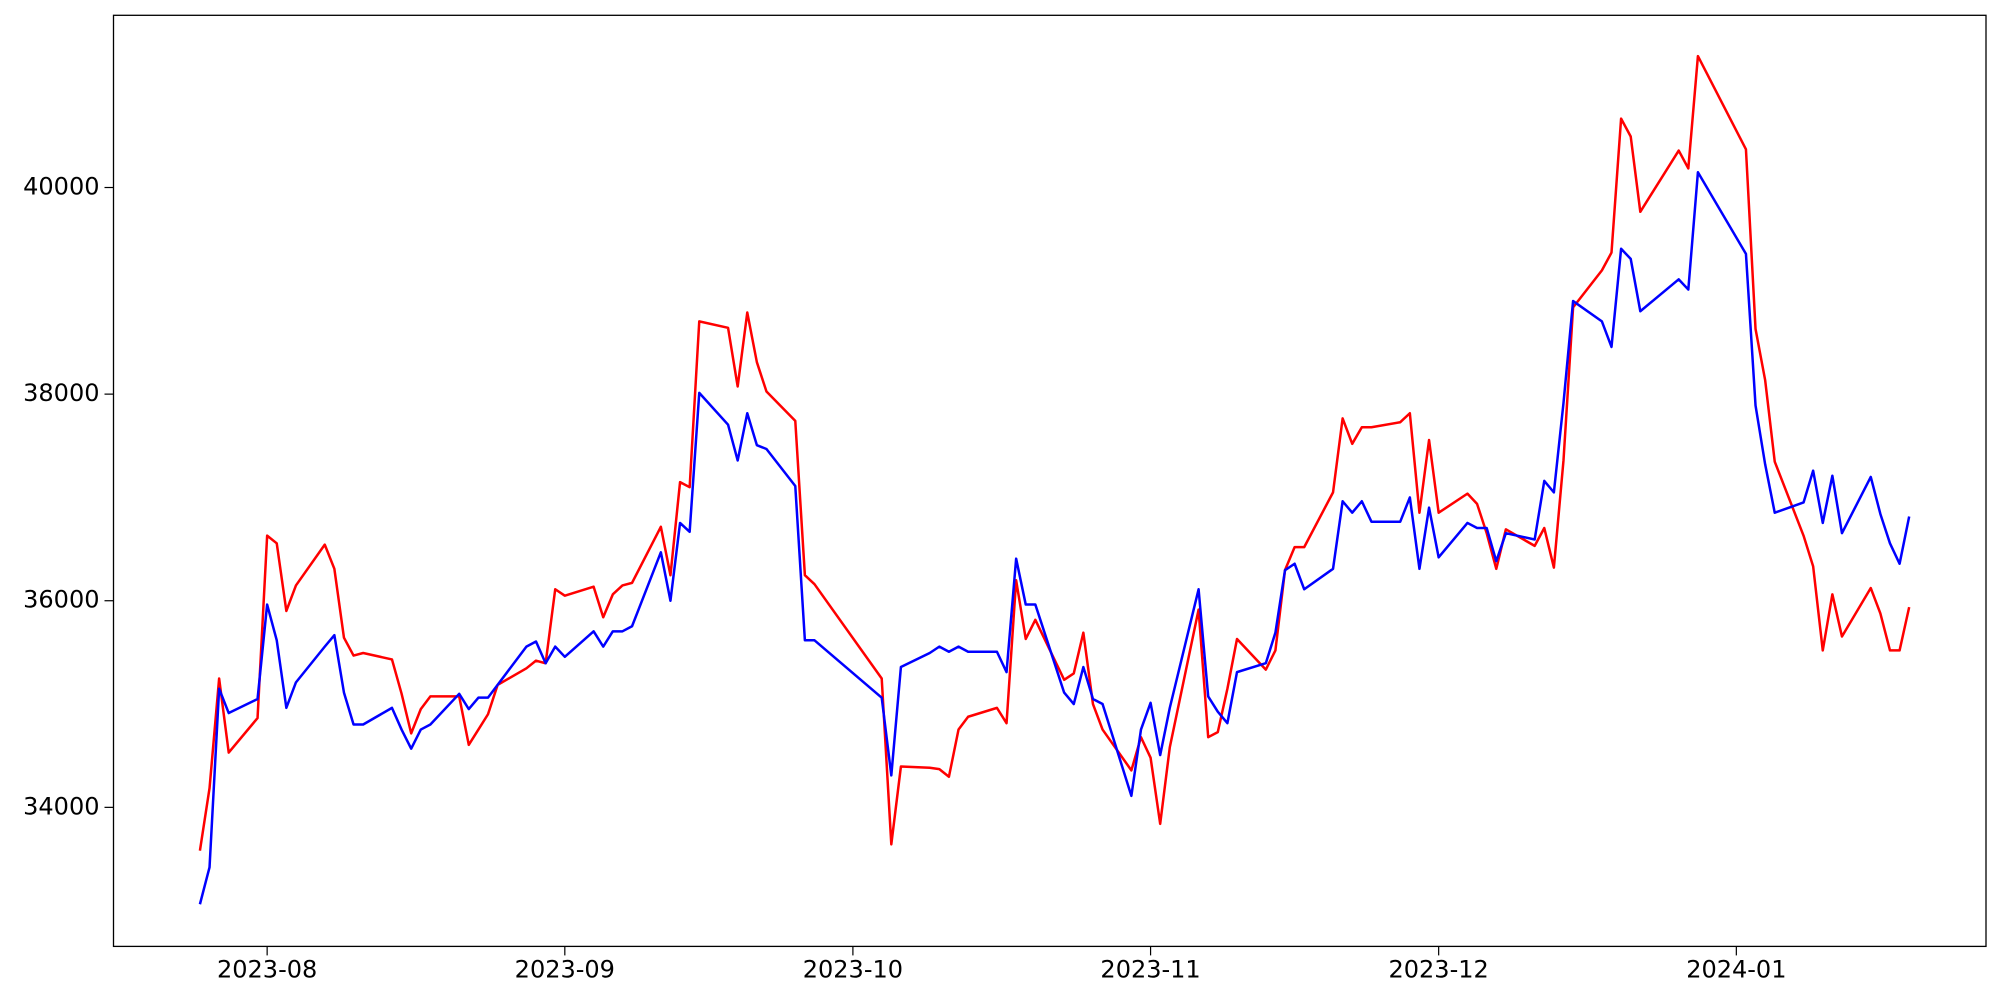 This screenshot has width=2000, height=1000. I want to click on y-tick-label: 34000, so click(61, 806).